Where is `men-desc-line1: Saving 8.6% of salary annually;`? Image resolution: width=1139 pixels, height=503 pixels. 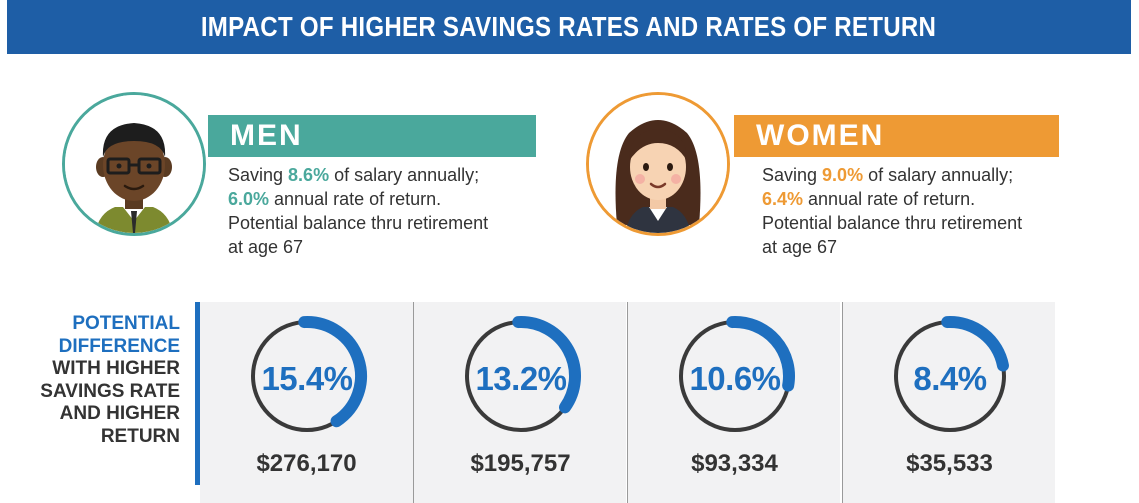 men-desc-line1: Saving 8.6% of salary annually; is located at coordinates (388, 175).